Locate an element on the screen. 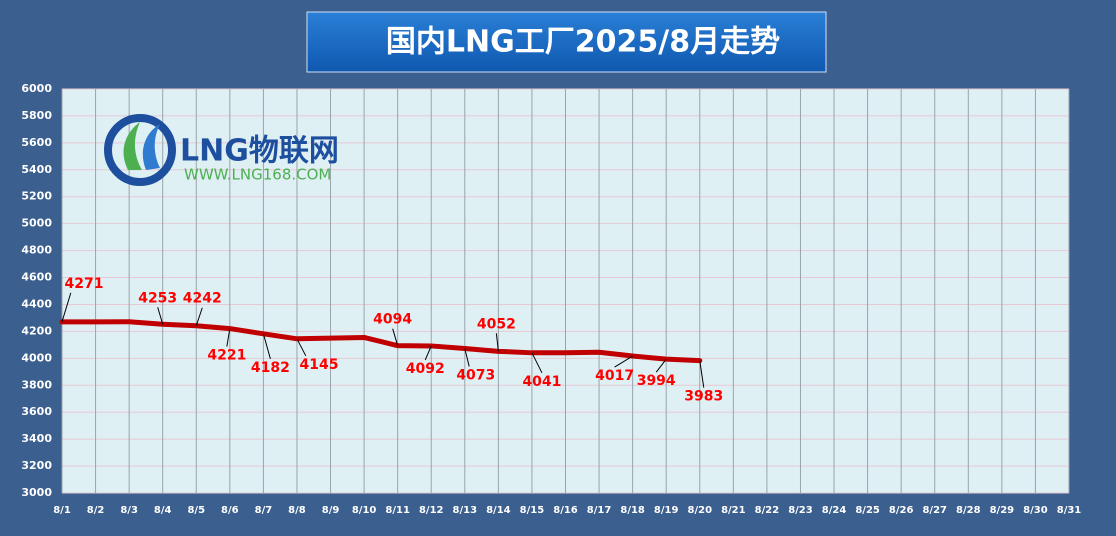 This screenshot has height=536, width=1116. data-label: 4221 is located at coordinates (226, 356).